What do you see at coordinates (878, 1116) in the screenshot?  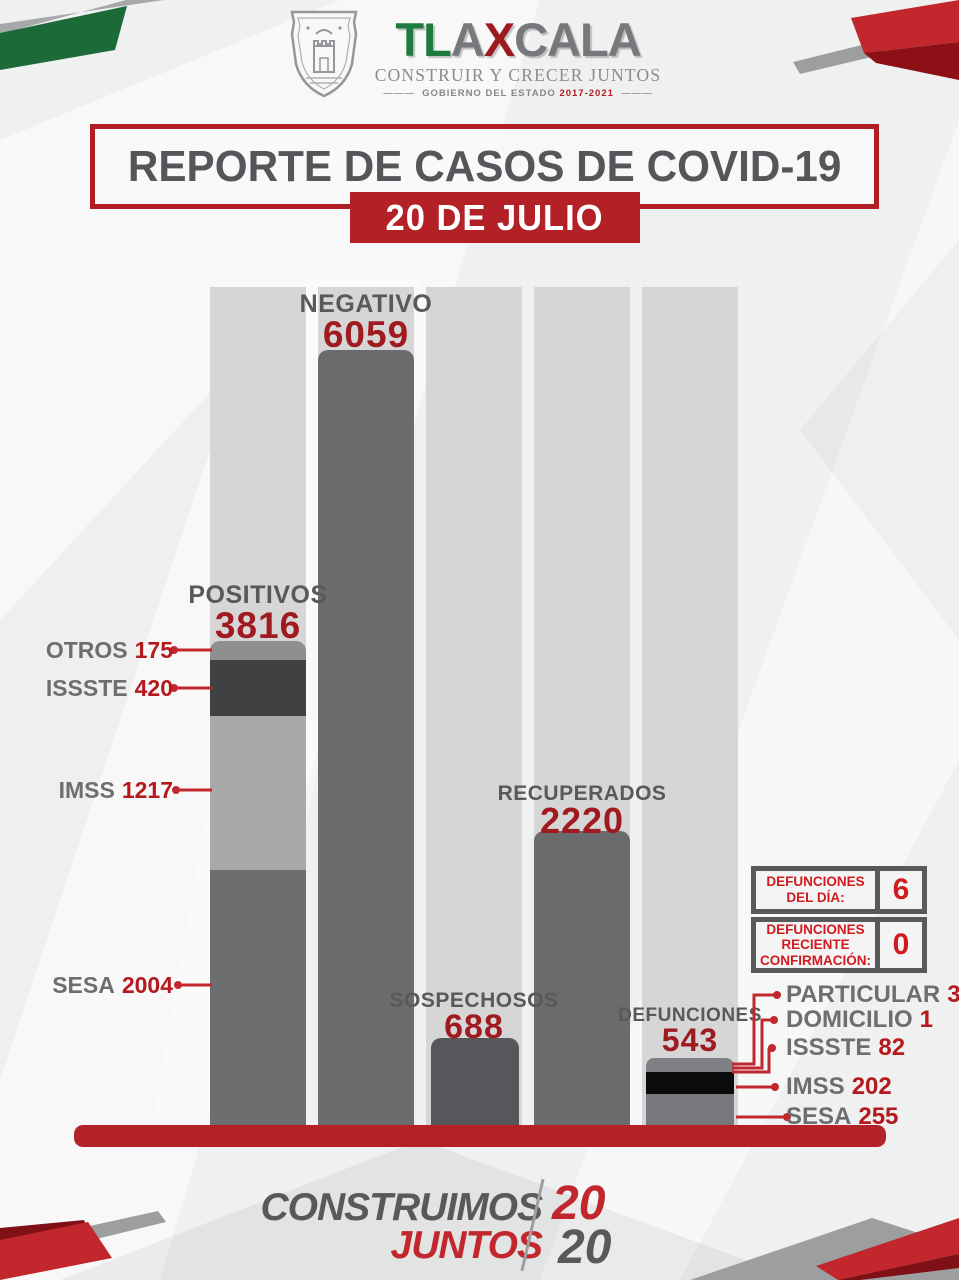 I see `sesa-def-value: 255` at bounding box center [878, 1116].